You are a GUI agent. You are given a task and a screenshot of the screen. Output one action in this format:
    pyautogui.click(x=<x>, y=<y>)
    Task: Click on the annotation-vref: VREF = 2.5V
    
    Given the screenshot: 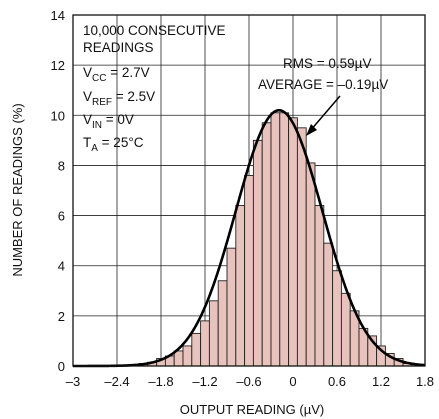 What is the action you would take?
    pyautogui.click(x=119, y=98)
    